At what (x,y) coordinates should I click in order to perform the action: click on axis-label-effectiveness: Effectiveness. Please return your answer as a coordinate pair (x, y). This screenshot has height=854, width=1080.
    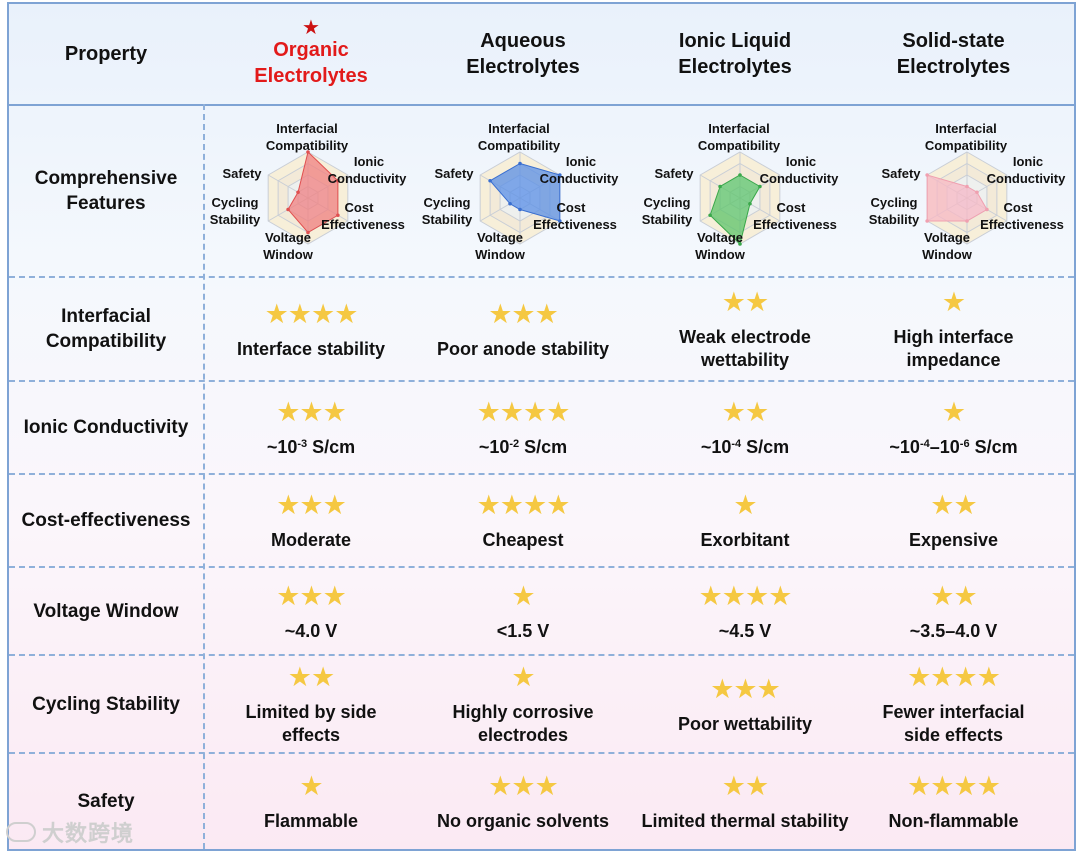
    Looking at the image, I should click on (795, 224).